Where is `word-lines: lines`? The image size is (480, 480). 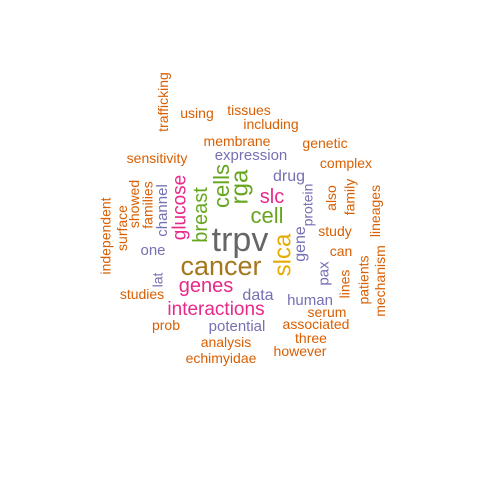
word-lines: lines is located at coordinates (343, 284).